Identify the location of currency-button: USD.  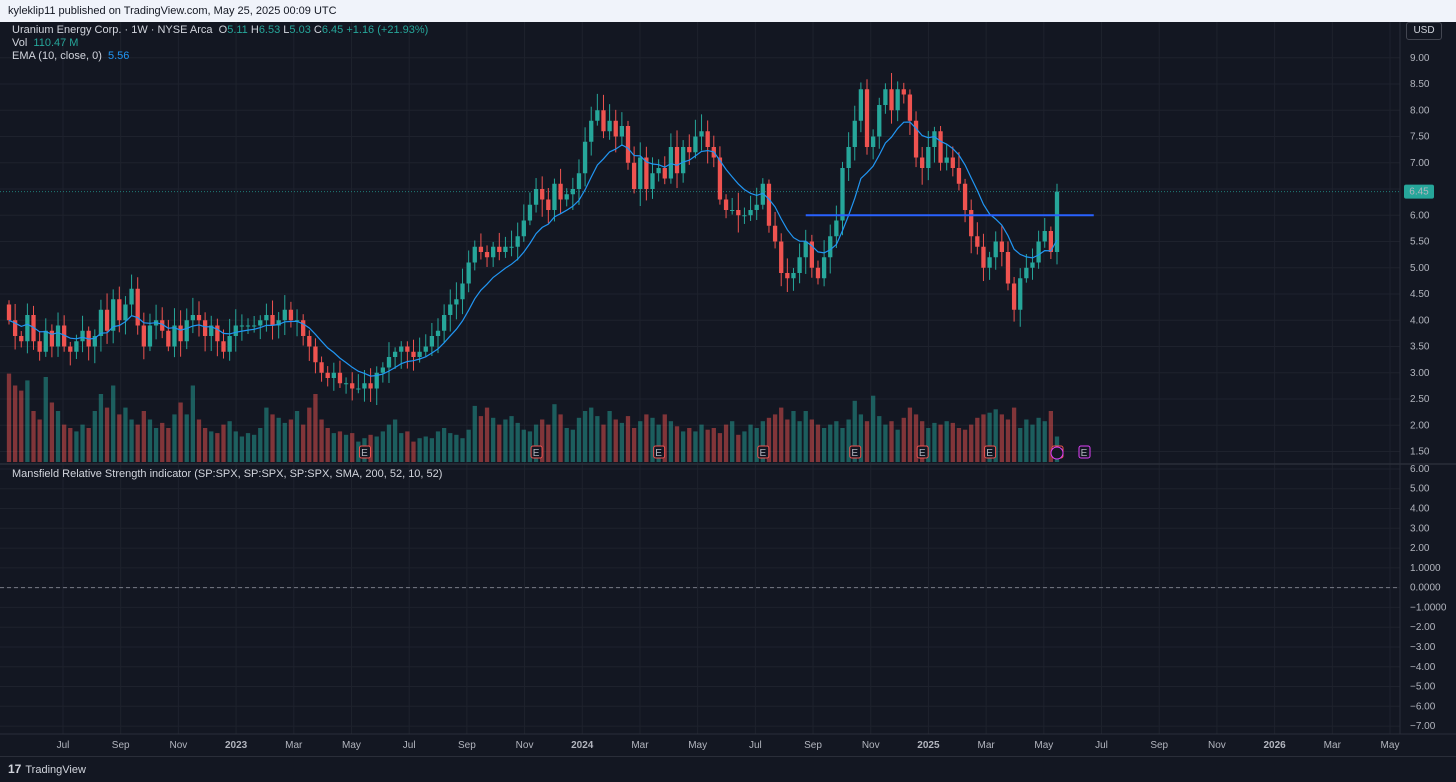
(1424, 31).